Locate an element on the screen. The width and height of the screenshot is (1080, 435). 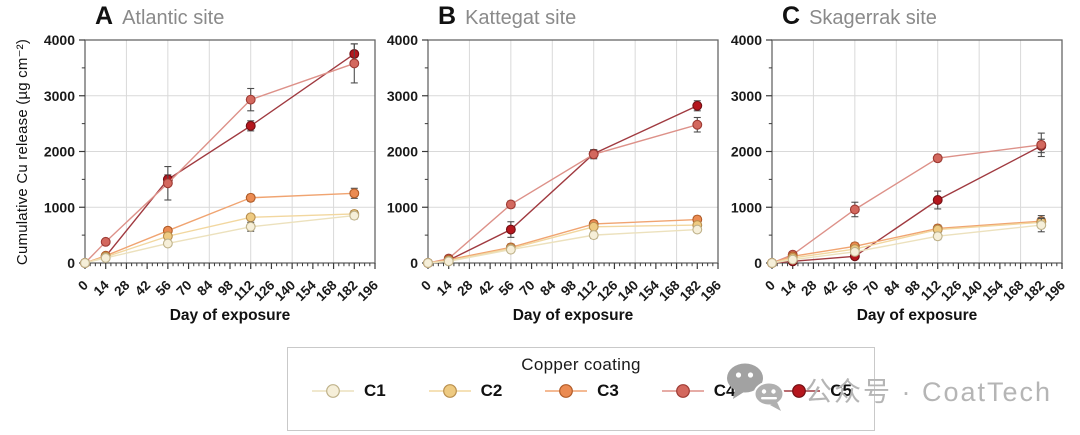
legend-marker-c4 is located at coordinates (682, 391).